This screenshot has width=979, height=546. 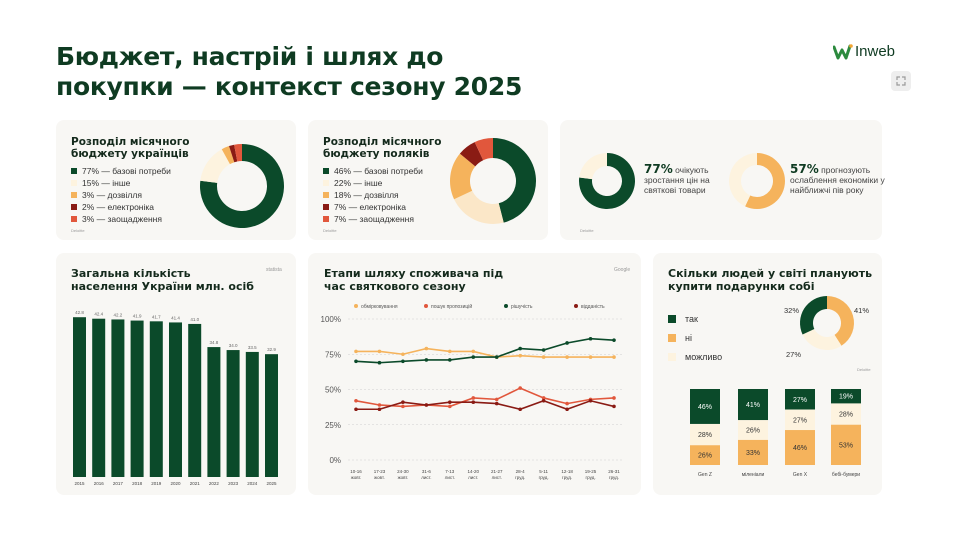 I want to click on x-tick-label: 24-30, so click(x=403, y=471).